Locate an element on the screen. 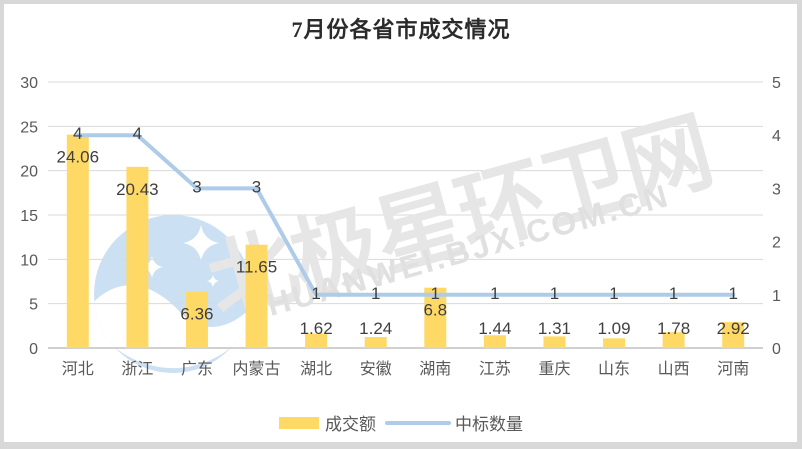  line-swatch-icon is located at coordinates (418, 422).